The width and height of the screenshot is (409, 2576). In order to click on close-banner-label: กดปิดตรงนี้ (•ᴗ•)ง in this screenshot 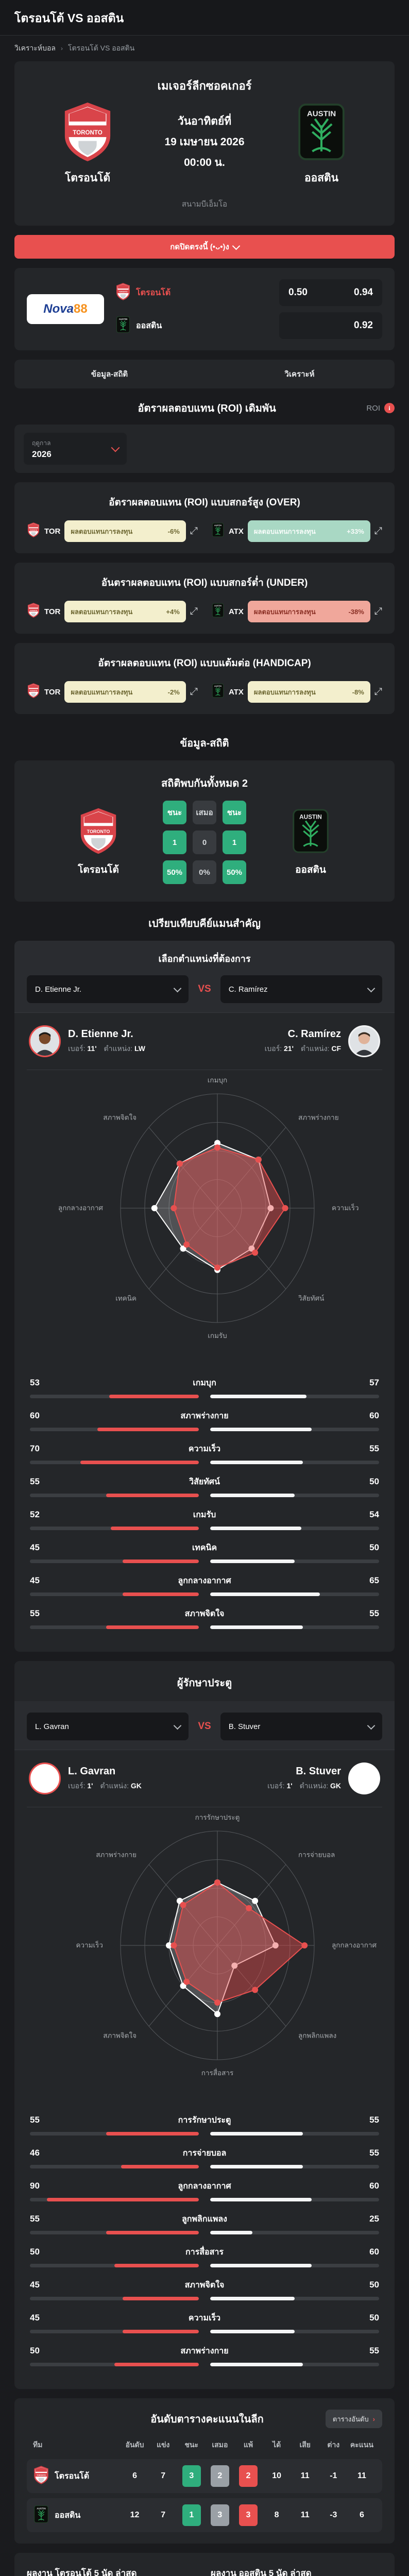, I will do `click(200, 247)`.